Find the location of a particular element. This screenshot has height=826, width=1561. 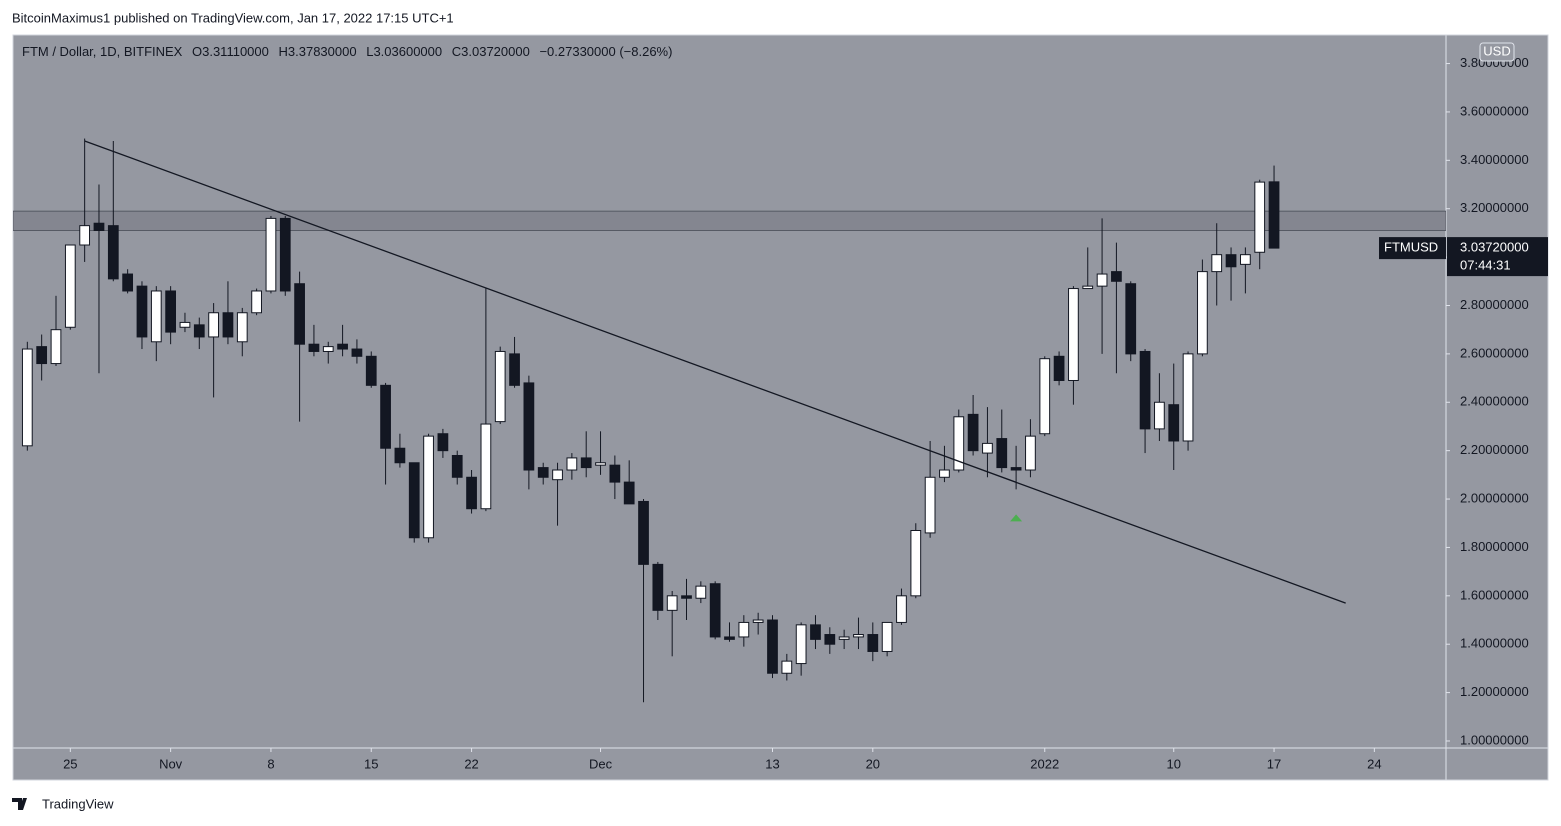

x-tick-label: 13 is located at coordinates (772, 763).